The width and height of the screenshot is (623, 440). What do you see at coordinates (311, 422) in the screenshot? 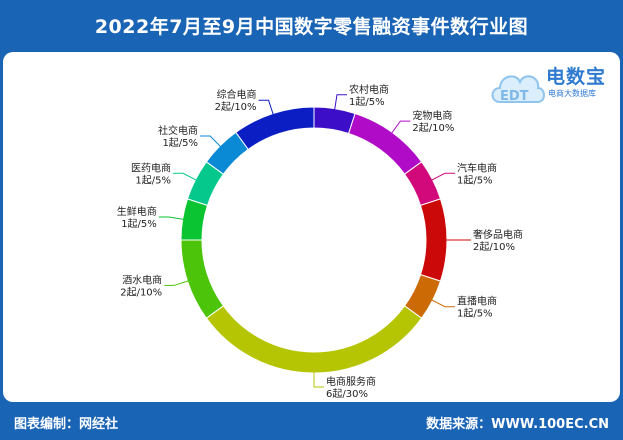
I see `footer-bar: 图表编制：网经社 数据来源：WWW.100EC.CN` at bounding box center [311, 422].